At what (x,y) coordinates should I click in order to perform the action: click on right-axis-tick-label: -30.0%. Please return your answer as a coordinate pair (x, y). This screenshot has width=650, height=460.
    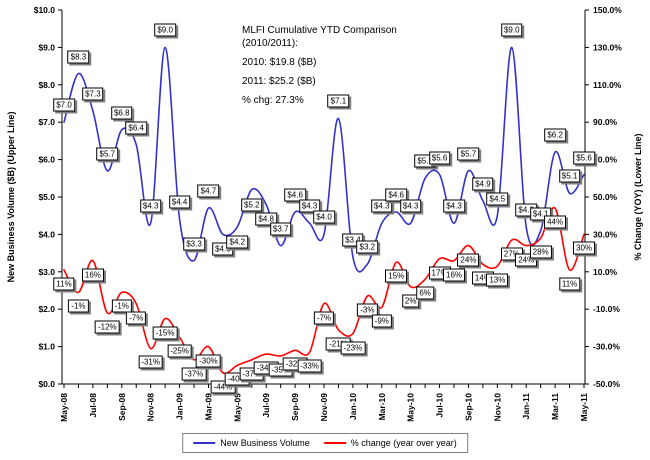
    Looking at the image, I should click on (606, 347).